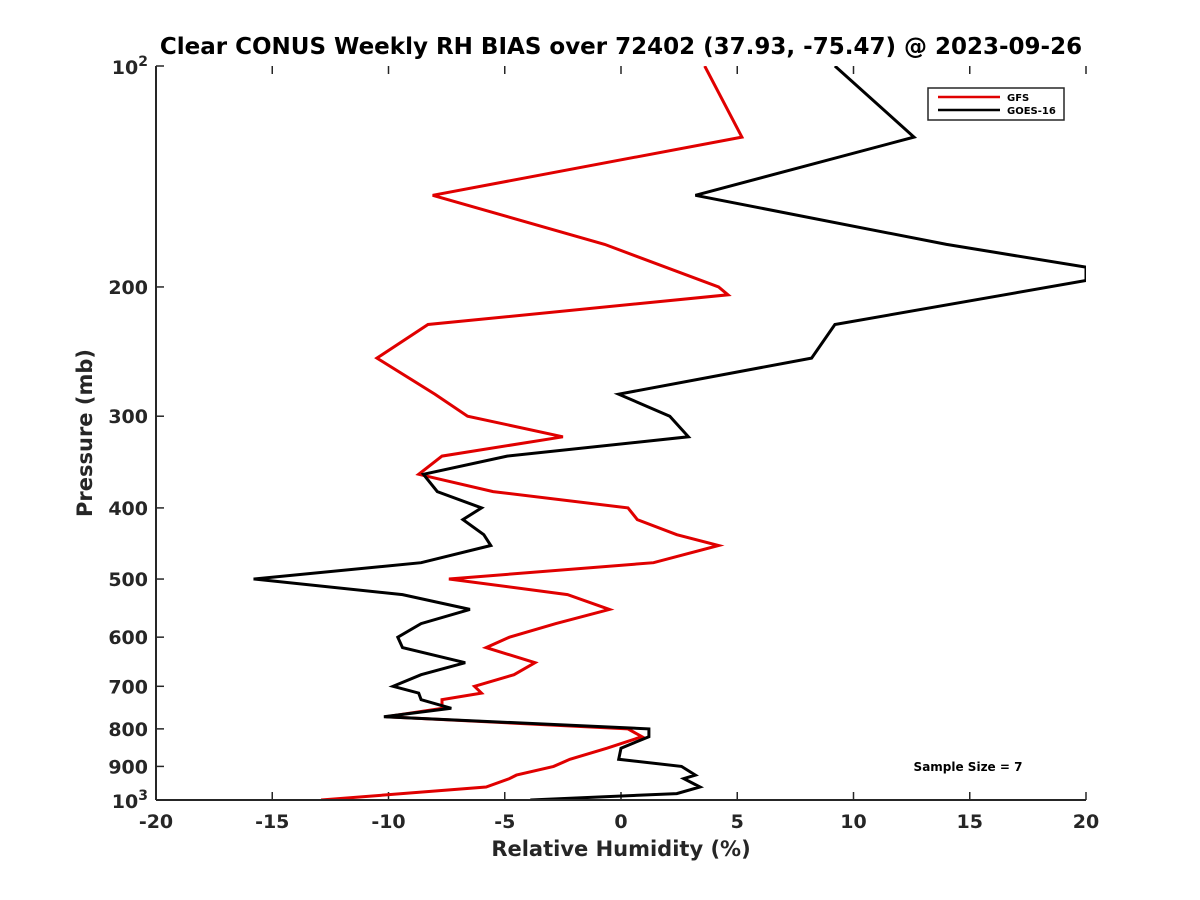 The width and height of the screenshot is (1200, 900). Describe the element at coordinates (970, 822) in the screenshot. I see `x-tick-label: 15` at that location.